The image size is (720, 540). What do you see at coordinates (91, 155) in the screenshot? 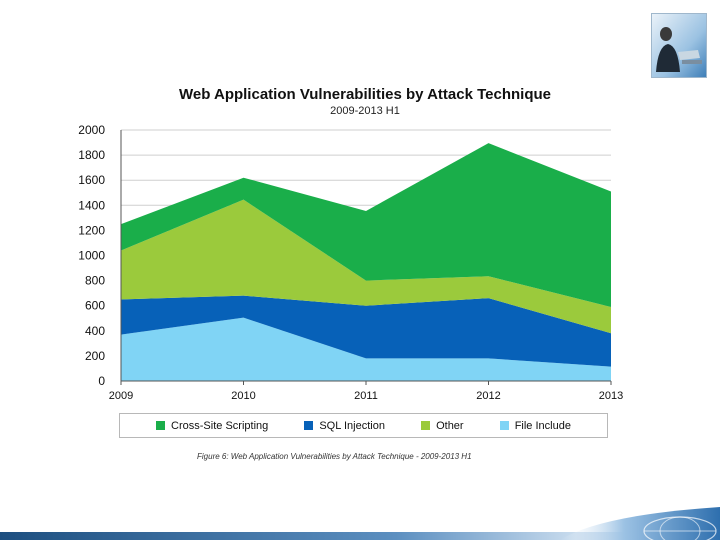
I see `y-tick-label: 1800` at bounding box center [91, 155].